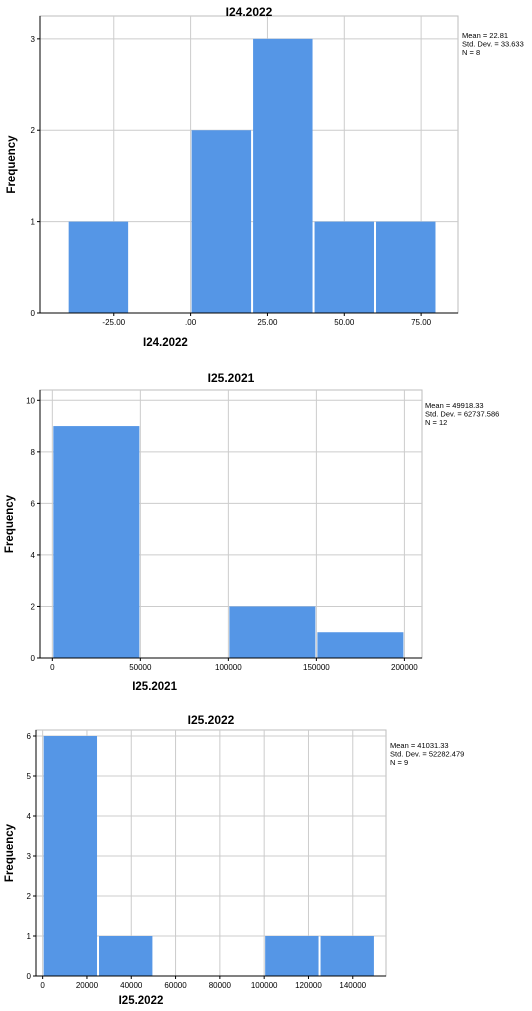  What do you see at coordinates (175, 985) in the screenshot?
I see `x-tick-label: 60000` at bounding box center [175, 985].